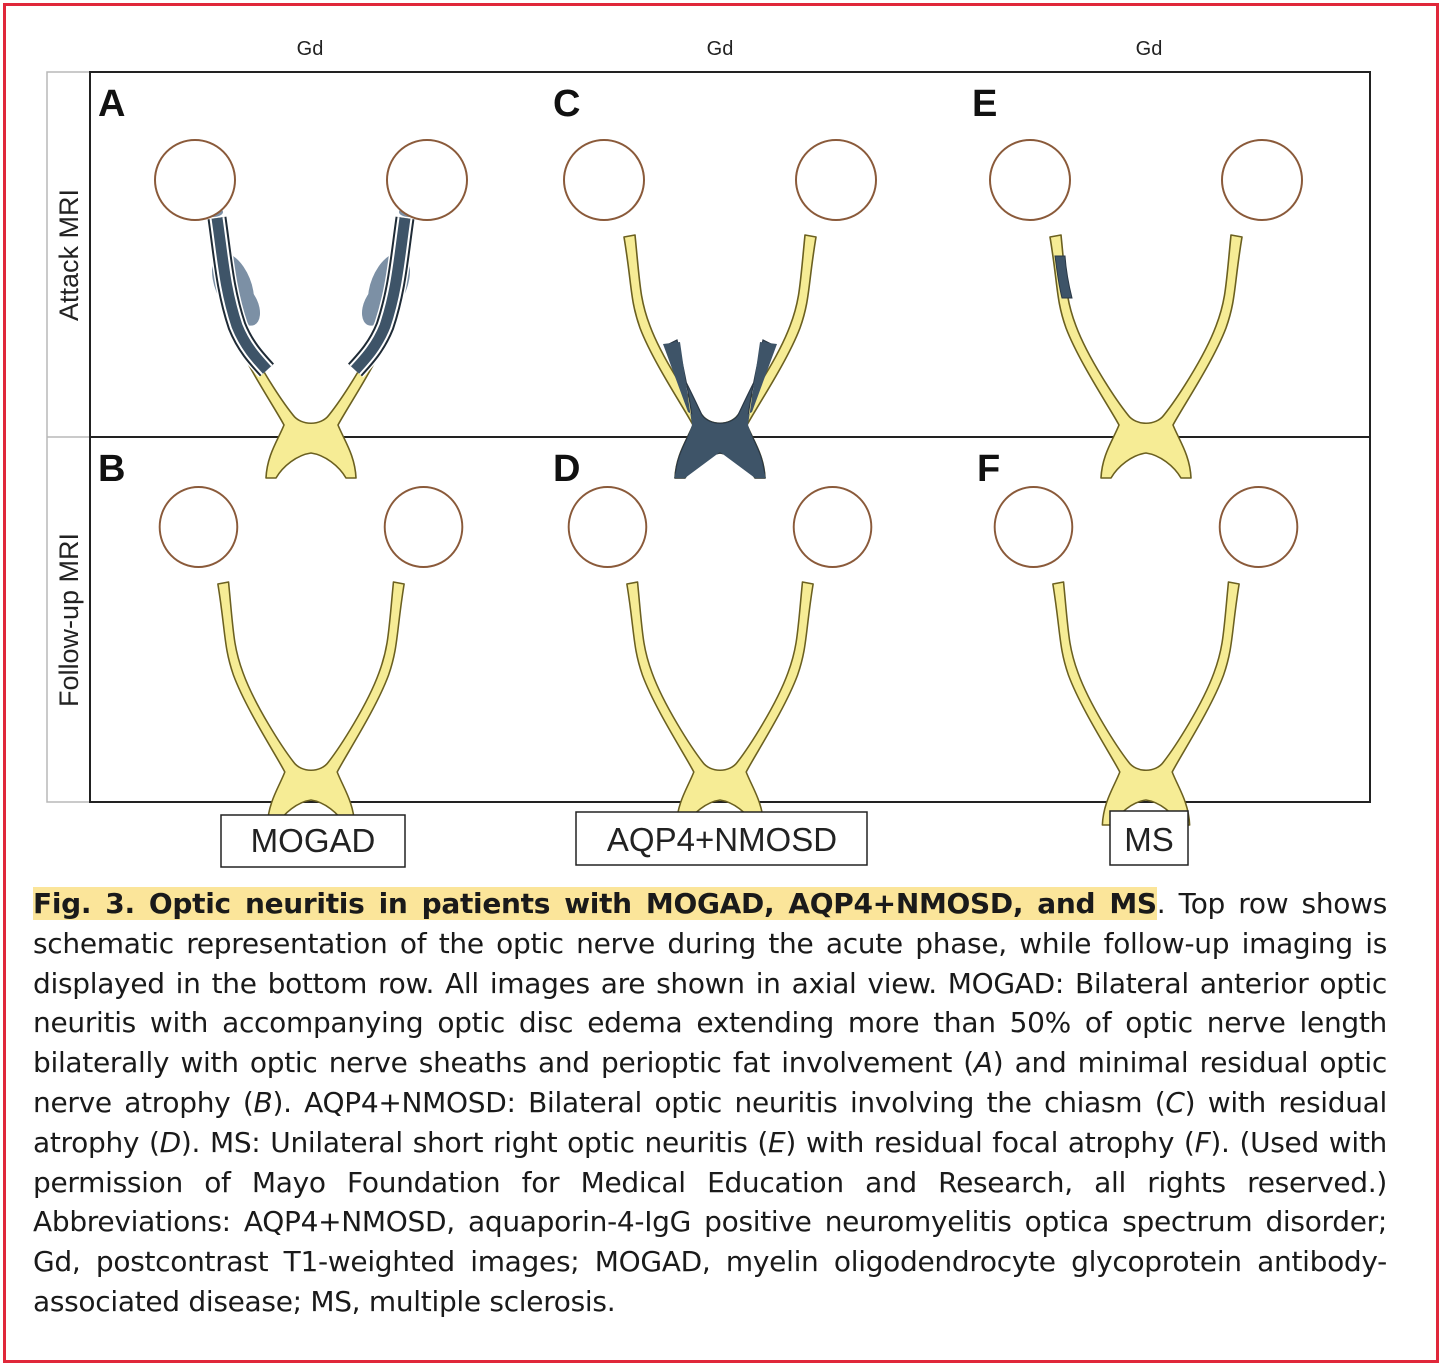 The image size is (1448, 1372). I want to click on caption-ref-f: F, so click(1202, 1142).